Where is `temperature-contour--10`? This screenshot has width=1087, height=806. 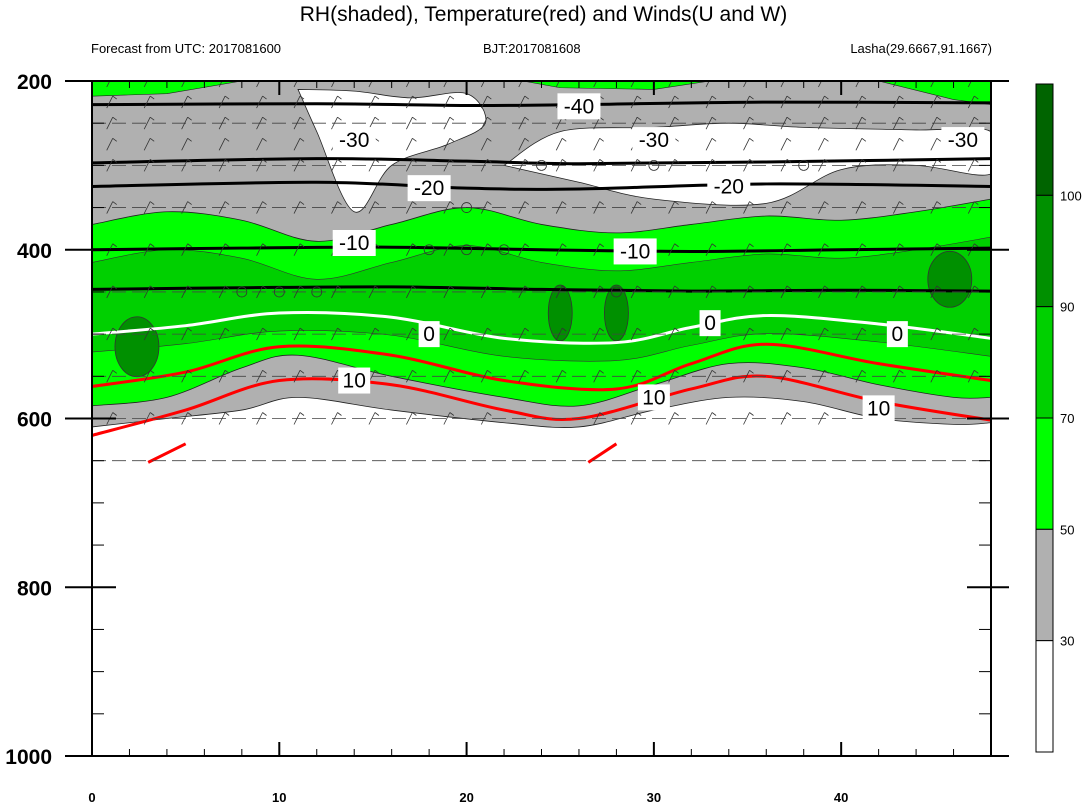
temperature-contour--10 is located at coordinates (541, 249).